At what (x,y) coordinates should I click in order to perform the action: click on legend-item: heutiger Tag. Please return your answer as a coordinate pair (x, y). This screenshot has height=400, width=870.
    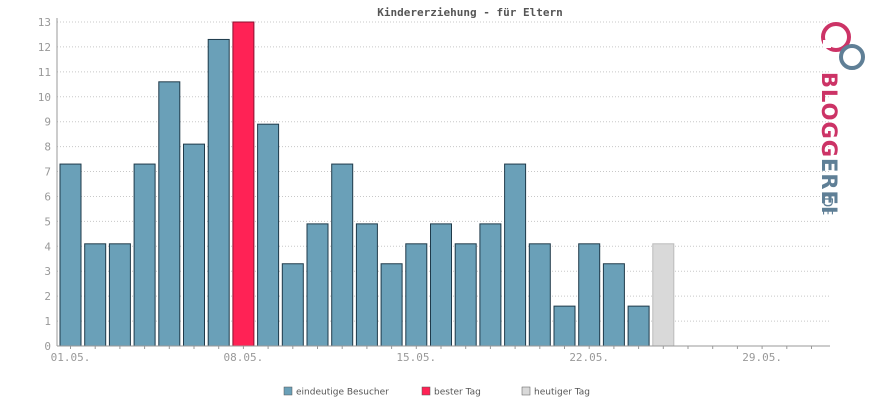
    Looking at the image, I should click on (555, 392).